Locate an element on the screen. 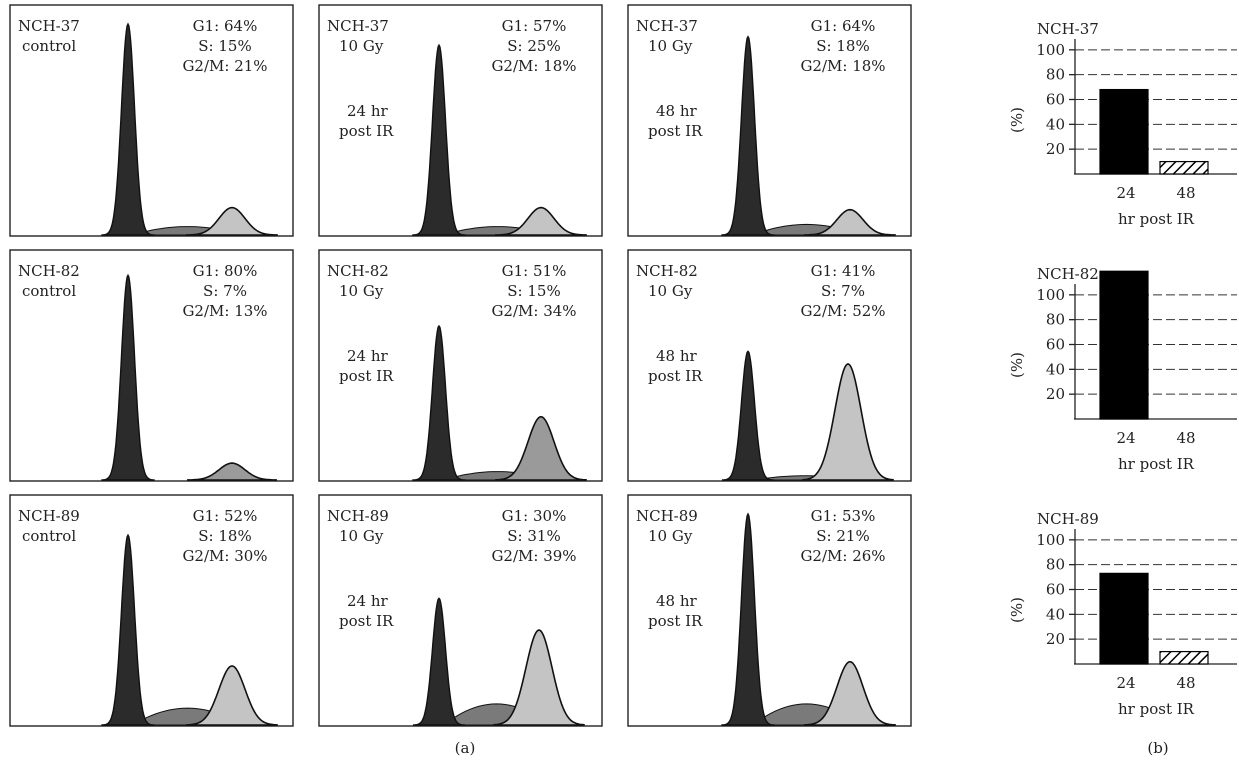  g2m-percent: G2/M: 34% is located at coordinates (533, 311).